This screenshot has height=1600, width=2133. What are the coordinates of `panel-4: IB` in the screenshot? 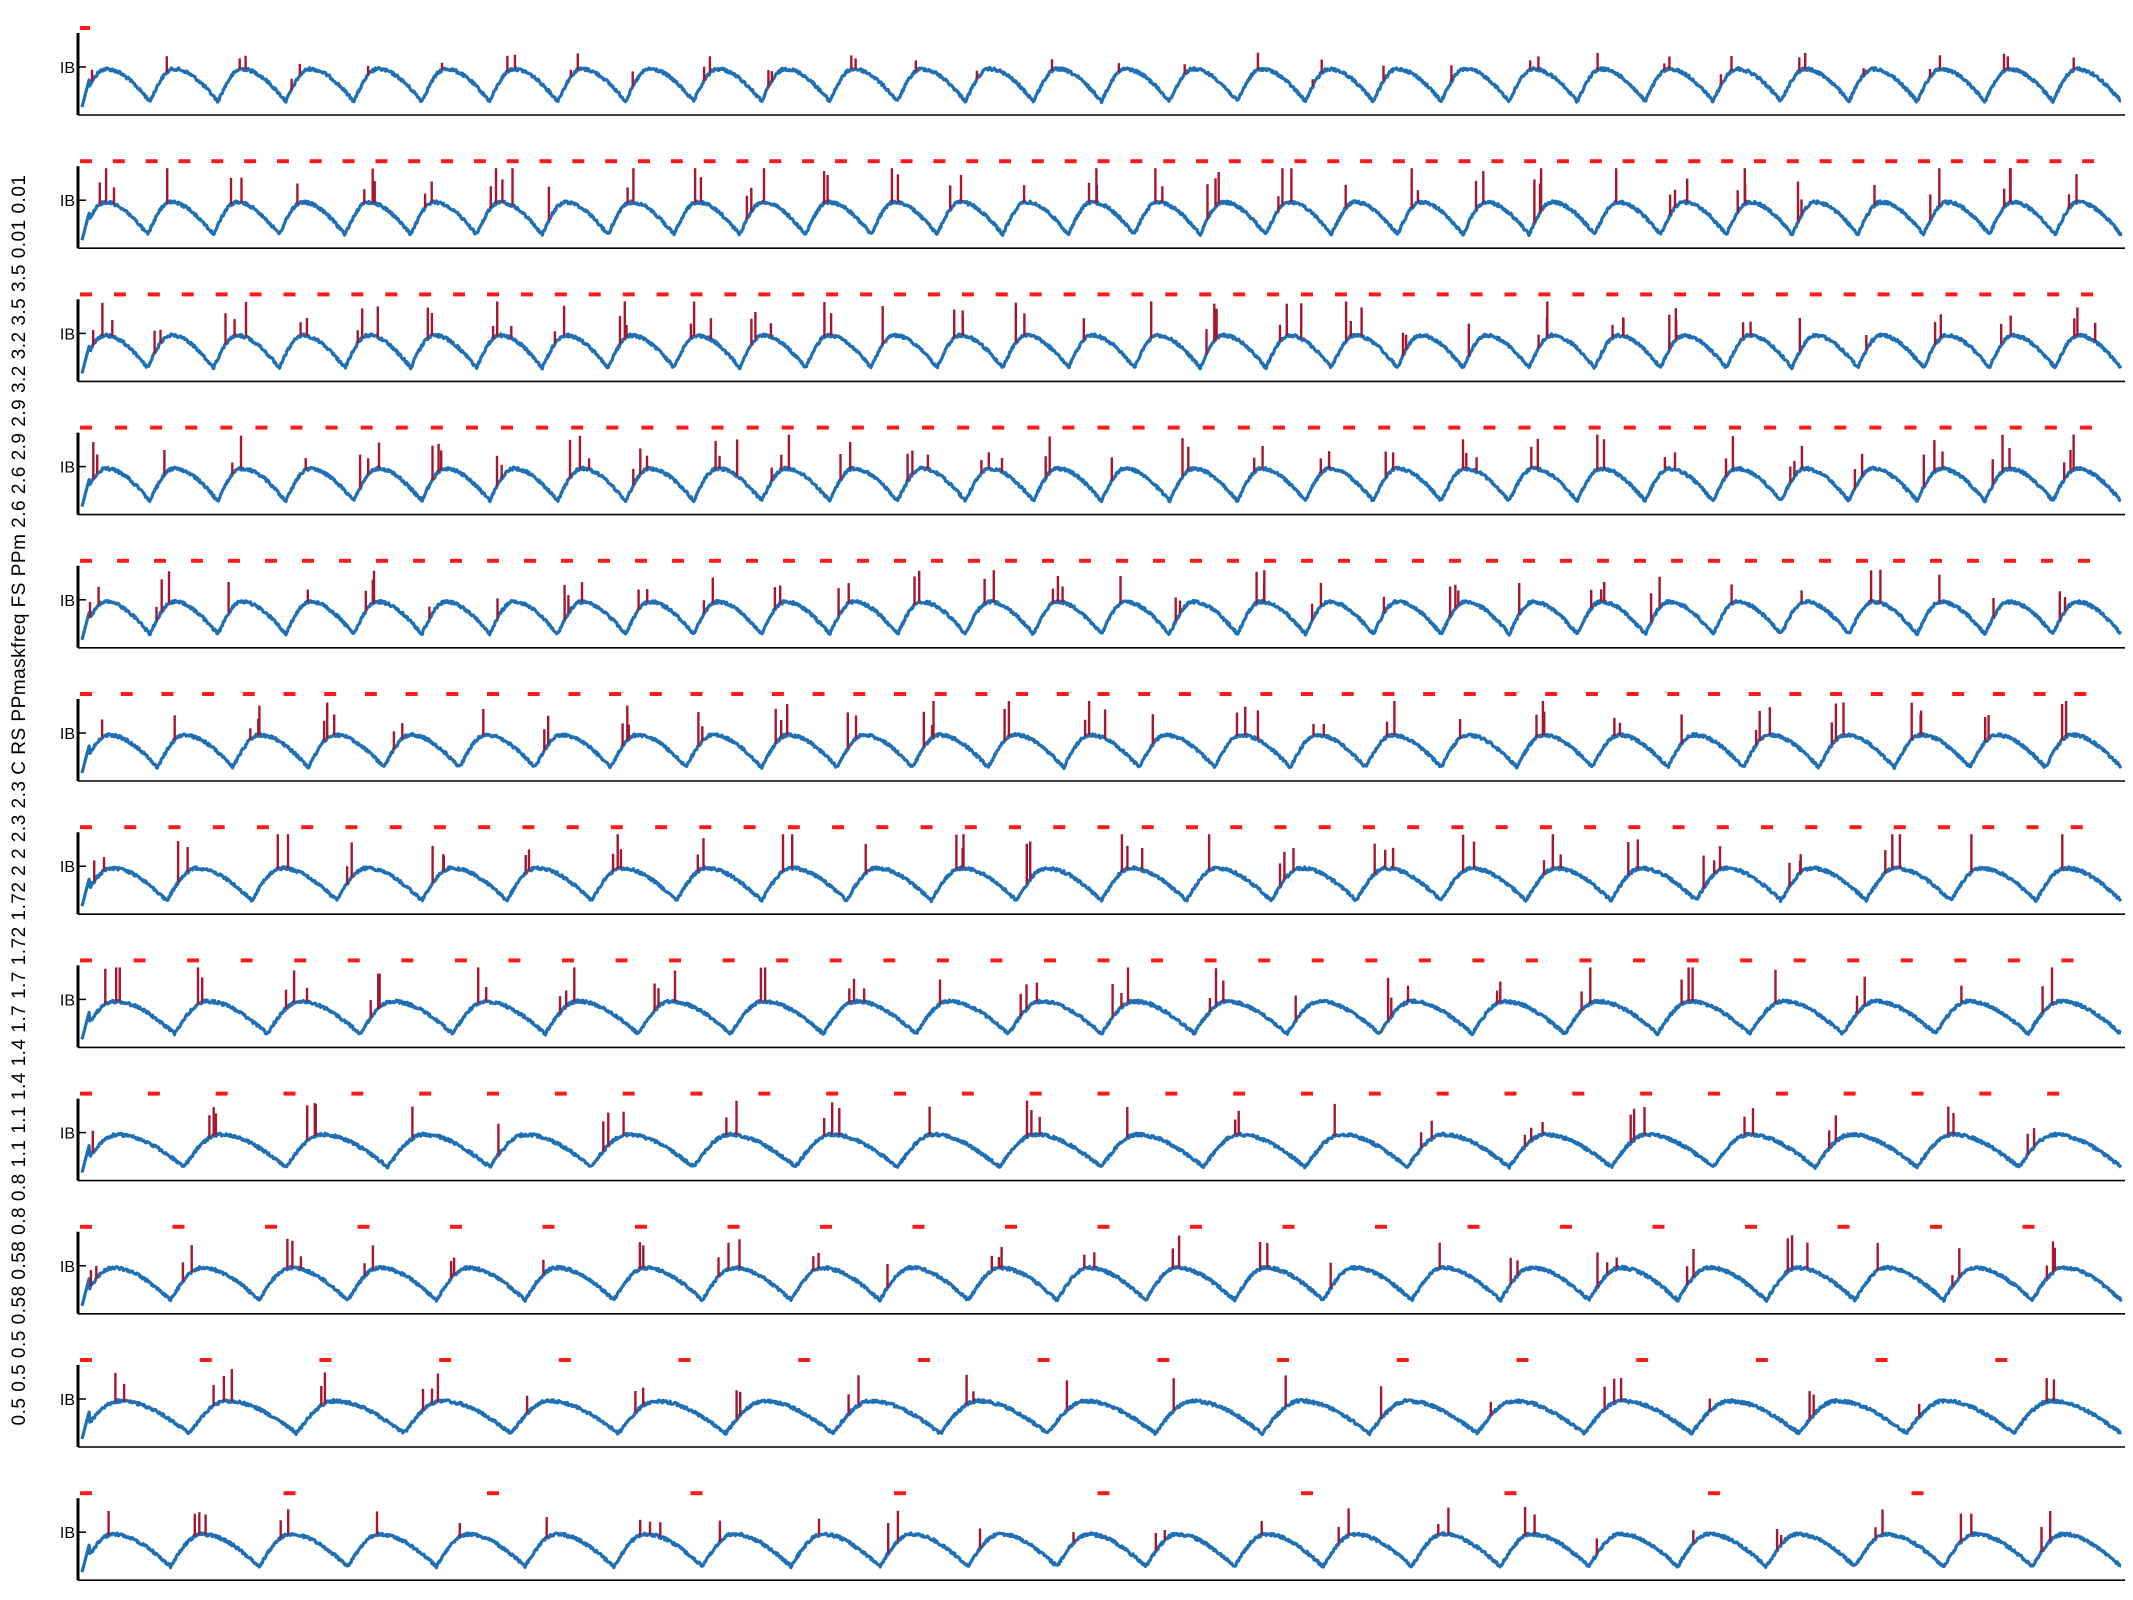 It's located at (1092, 470).